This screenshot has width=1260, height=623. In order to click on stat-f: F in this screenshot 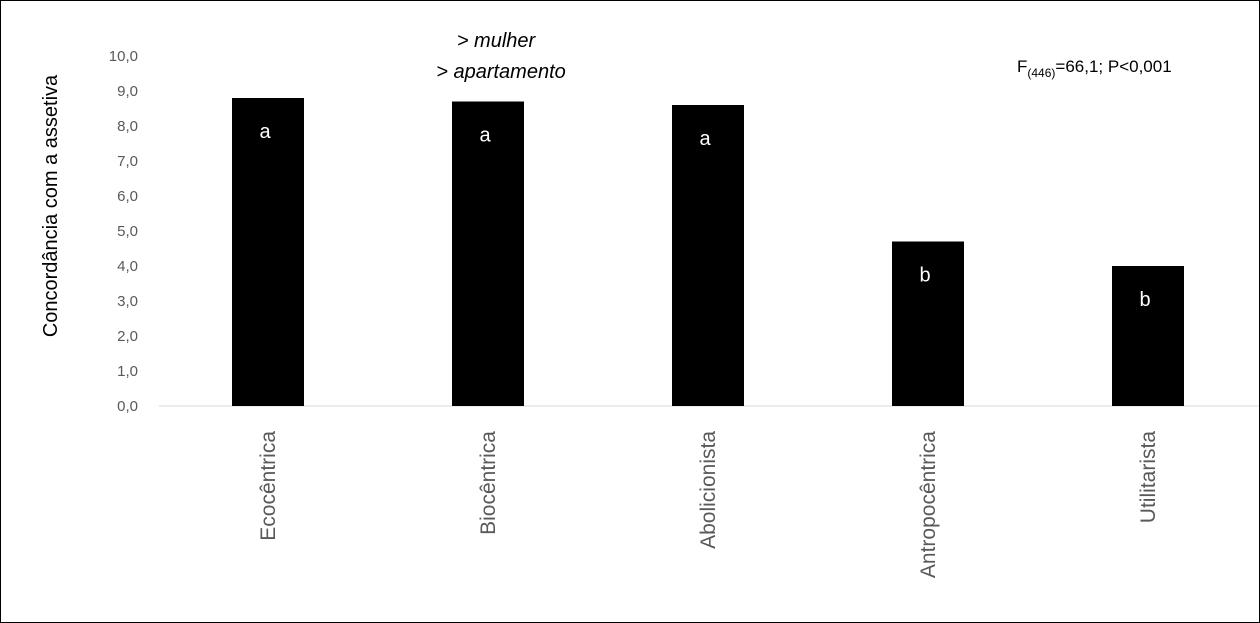, I will do `click(1022, 66)`.